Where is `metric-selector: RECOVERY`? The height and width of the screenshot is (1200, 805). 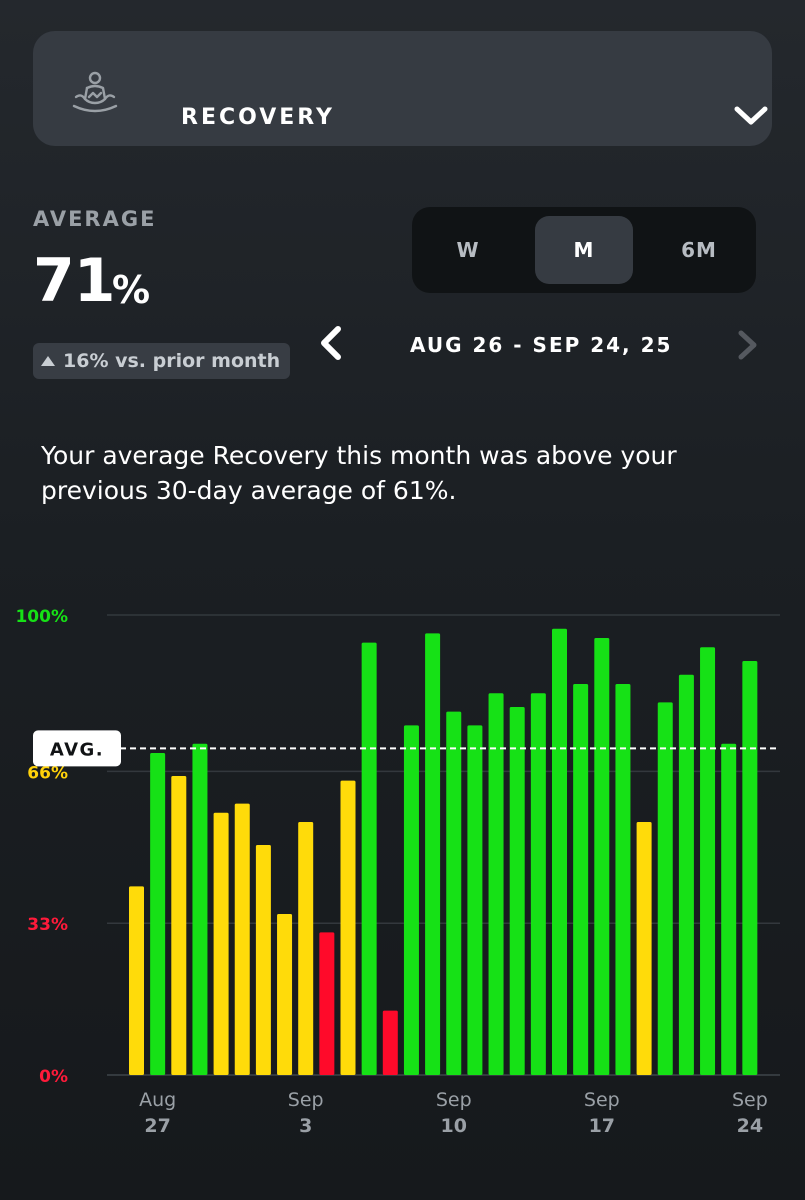 metric-selector: RECOVERY is located at coordinates (402, 88).